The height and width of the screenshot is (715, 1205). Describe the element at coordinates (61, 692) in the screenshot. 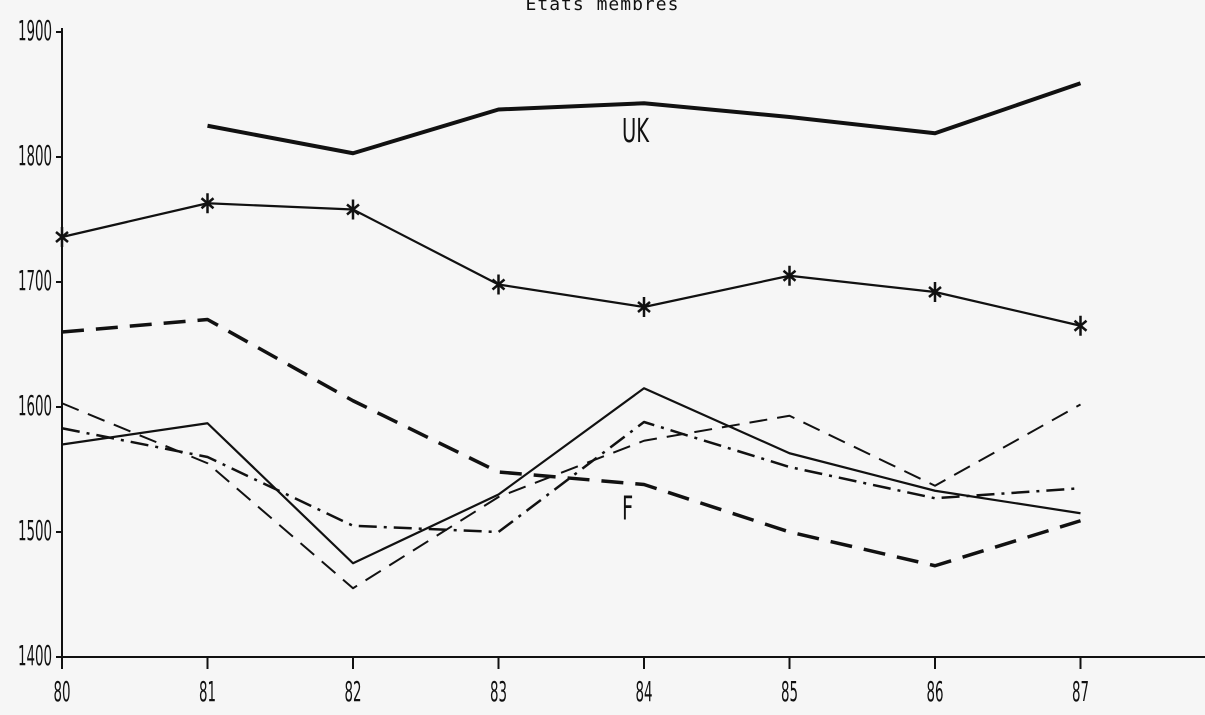

I see `x-tick-label: 80` at that location.